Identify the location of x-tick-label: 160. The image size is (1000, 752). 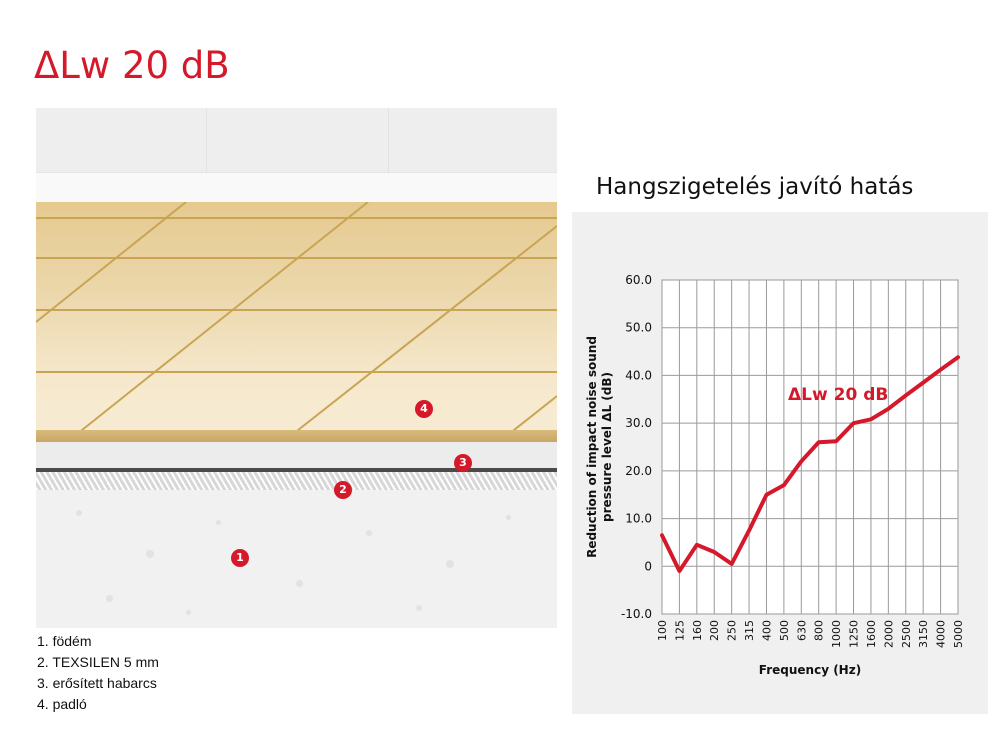
(697, 630).